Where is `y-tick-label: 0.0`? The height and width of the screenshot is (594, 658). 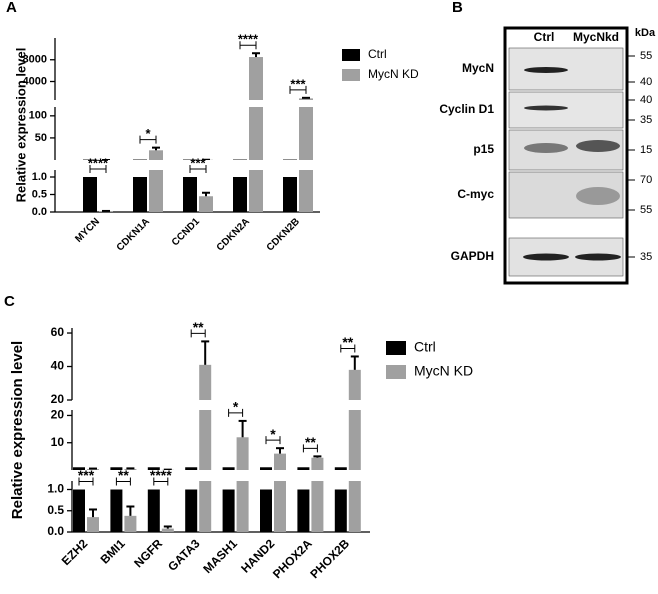 y-tick-label: 0.0 is located at coordinates (55, 531).